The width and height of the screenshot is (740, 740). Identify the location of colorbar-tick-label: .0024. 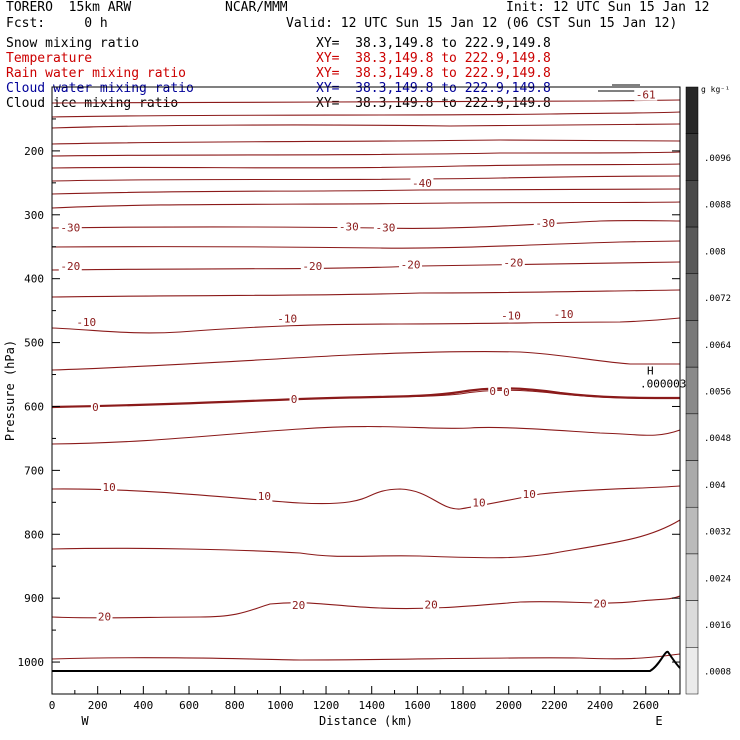
(717, 579).